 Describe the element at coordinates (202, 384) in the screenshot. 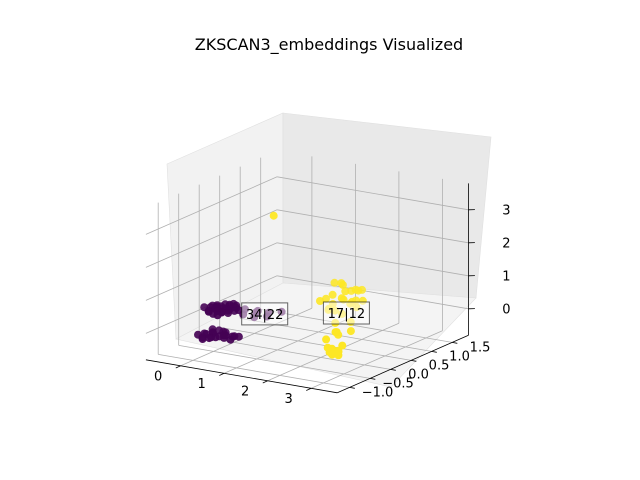

I see `x-tick-label: 1` at that location.